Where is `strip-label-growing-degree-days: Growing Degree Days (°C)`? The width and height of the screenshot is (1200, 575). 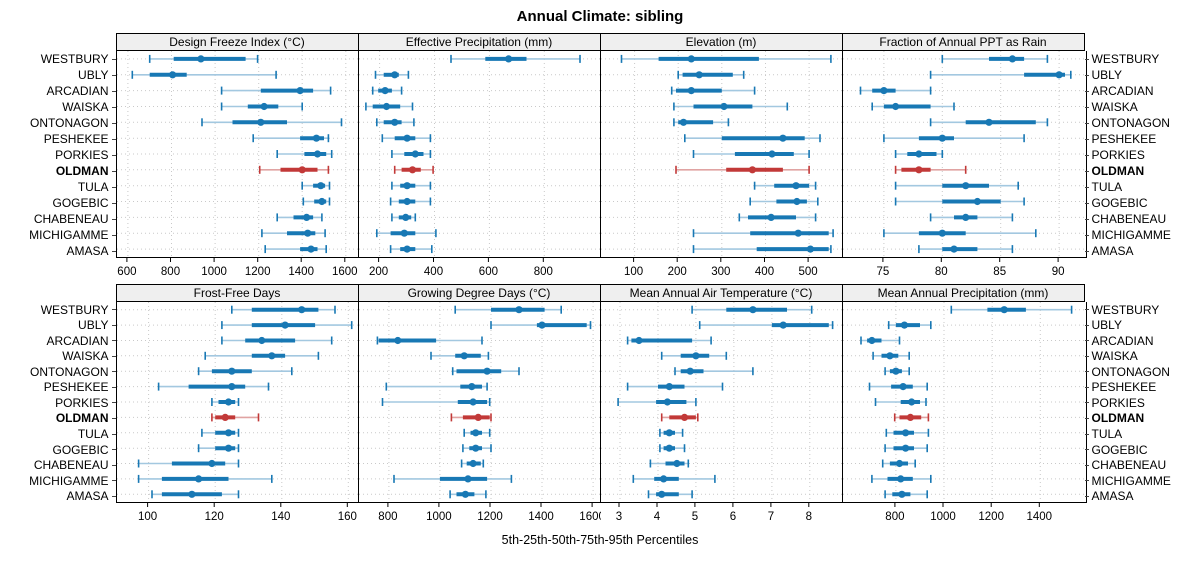 strip-label-growing-degree-days: Growing Degree Days (°C) is located at coordinates (479, 293).